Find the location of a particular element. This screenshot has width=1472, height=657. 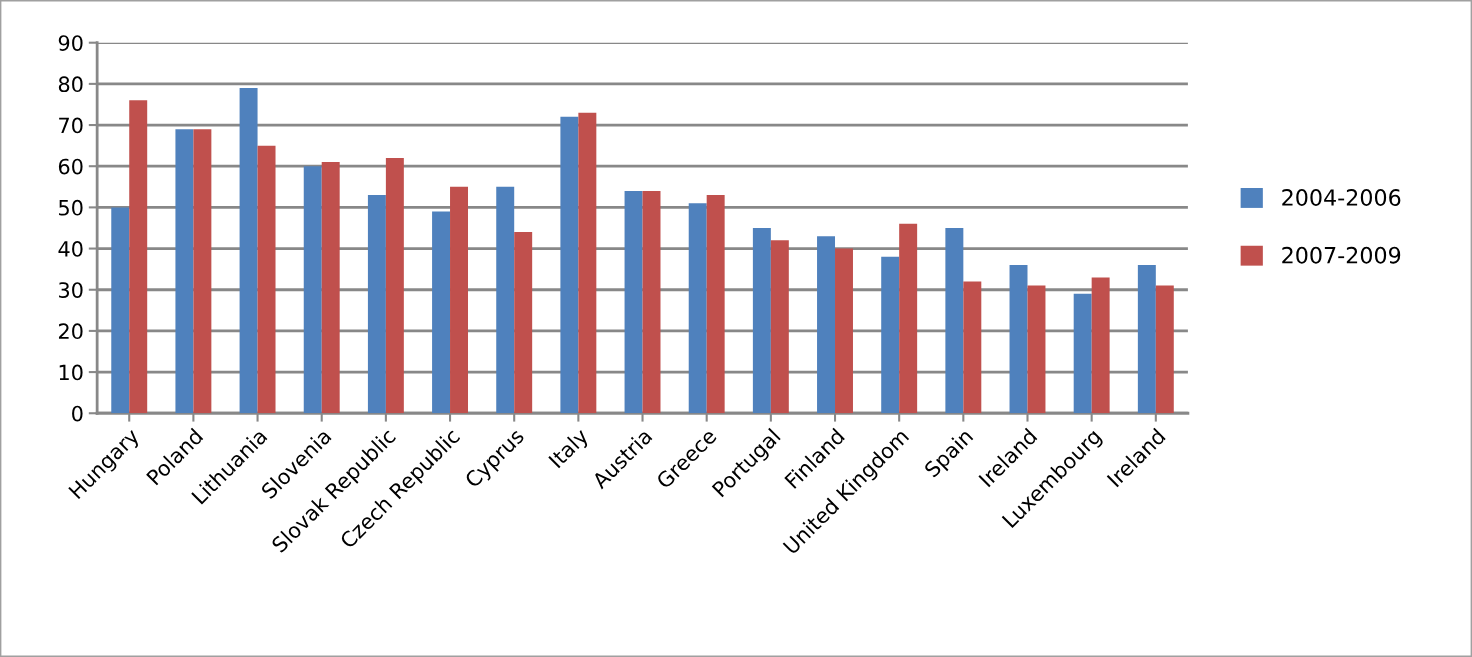

y-tick-label: 30 is located at coordinates (71, 290).